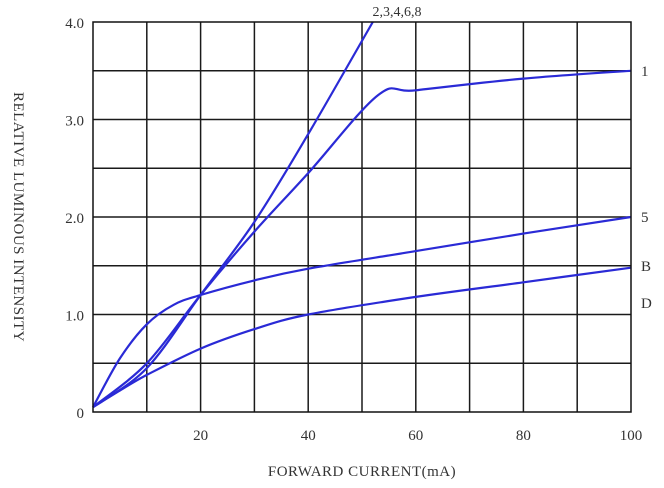 The image size is (664, 488). I want to click on y-tick-label: 4.0, so click(74, 24).